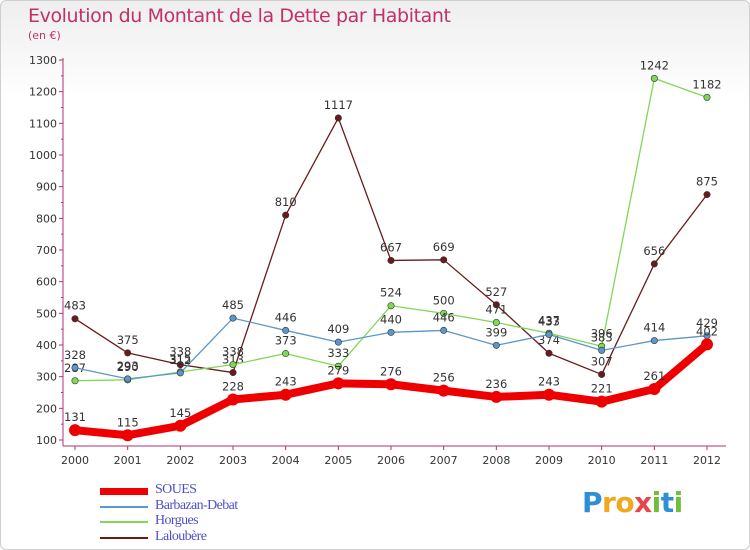 This screenshot has width=750, height=550. I want to click on y-tick-label: 400, so click(46, 345).